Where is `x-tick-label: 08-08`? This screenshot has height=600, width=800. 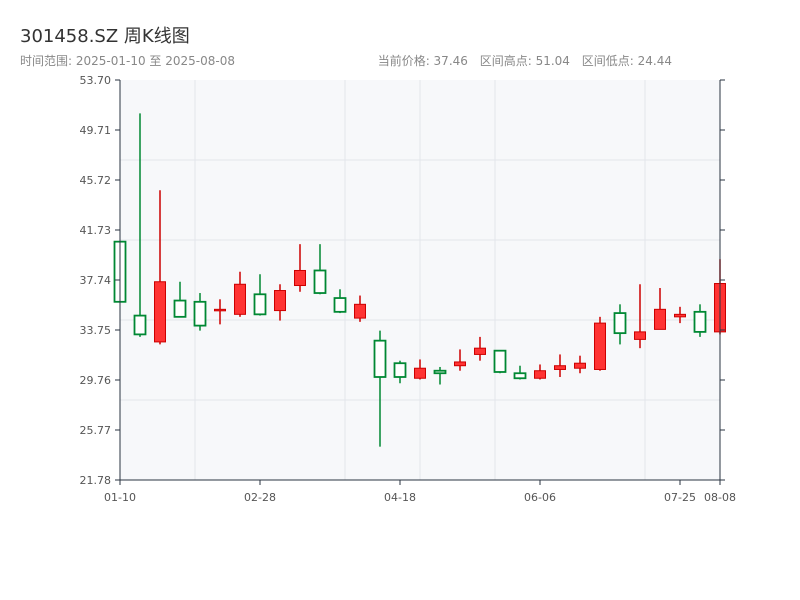 x-tick-label: 08-08 is located at coordinates (720, 497).